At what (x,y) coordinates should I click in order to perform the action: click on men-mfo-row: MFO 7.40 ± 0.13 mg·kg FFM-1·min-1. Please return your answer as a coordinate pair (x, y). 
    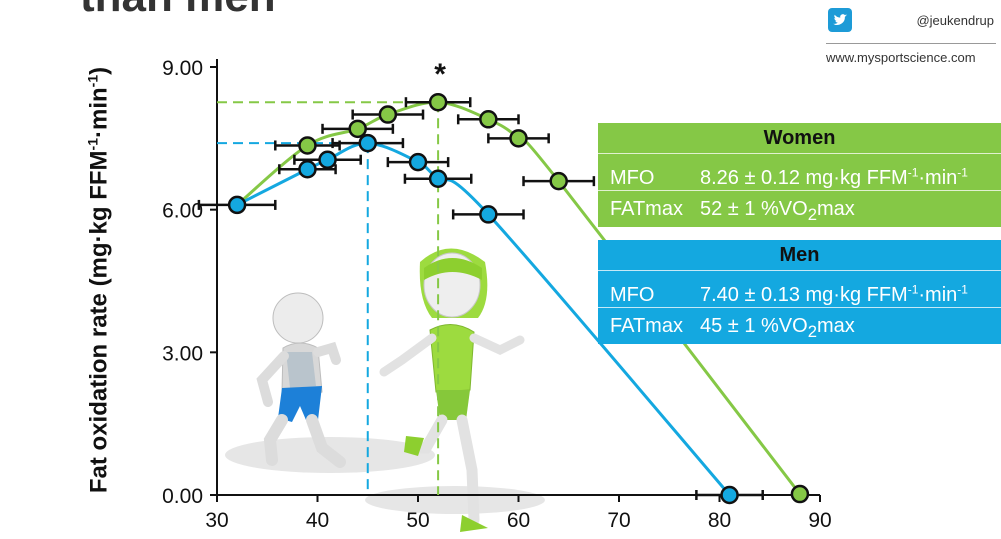
    Looking at the image, I should click on (799, 289).